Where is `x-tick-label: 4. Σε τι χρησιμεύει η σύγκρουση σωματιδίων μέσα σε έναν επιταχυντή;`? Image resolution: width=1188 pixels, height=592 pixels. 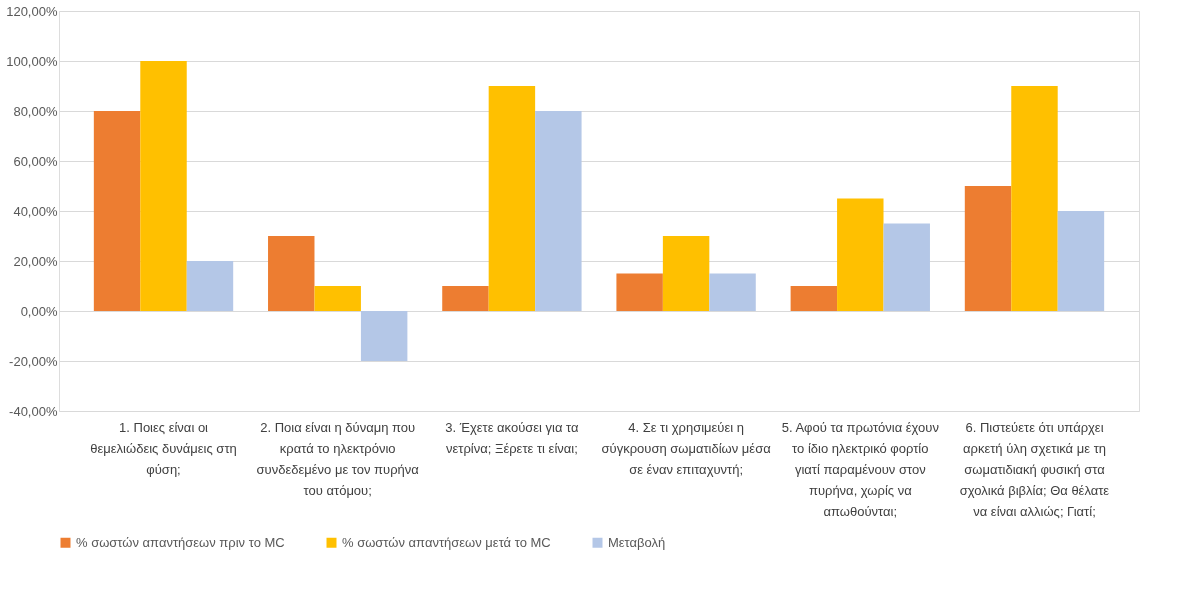 x-tick-label: 4. Σε τι χρησιμεύει η σύγκρουση σωματιδίων μέσα σε έναν επιταχυντή; is located at coordinates (686, 448).